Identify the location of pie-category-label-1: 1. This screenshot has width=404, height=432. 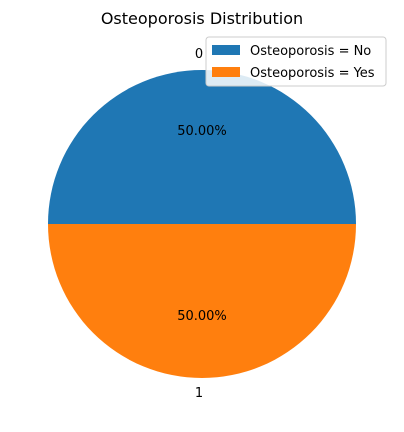
(199, 393).